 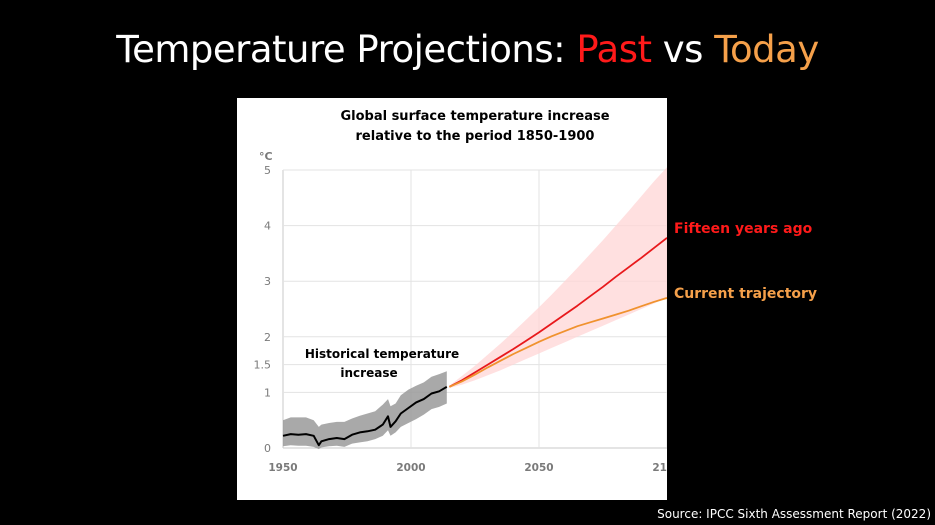 I want to click on legend-fifteen-years-ago: Fifteen years ago, so click(x=743, y=229).